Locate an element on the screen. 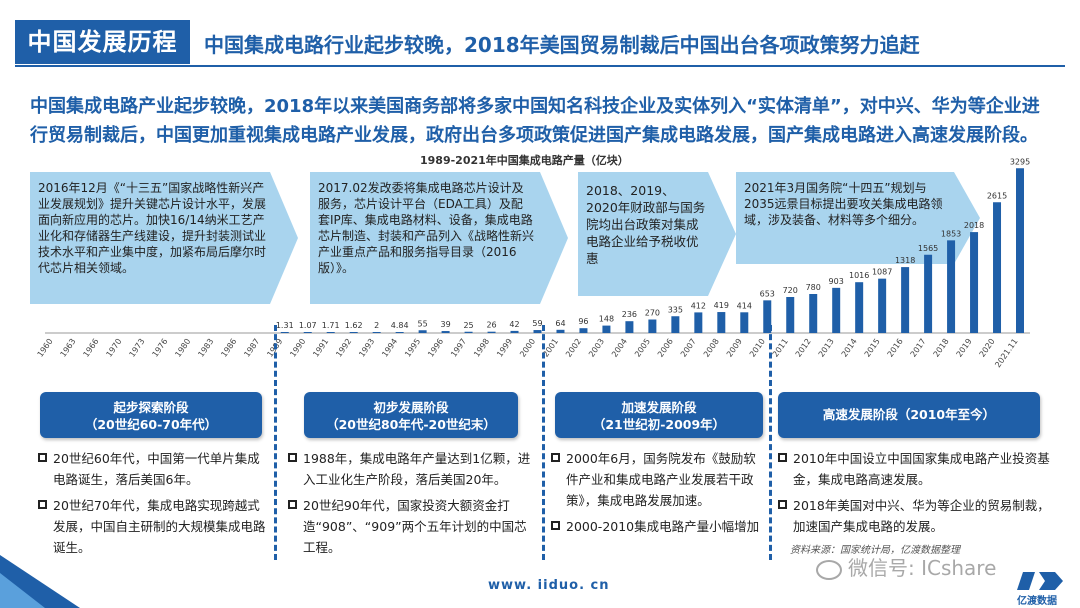 Image resolution: width=1080 pixels, height=608 pixels. x-tick-label: 2005 is located at coordinates (642, 348).